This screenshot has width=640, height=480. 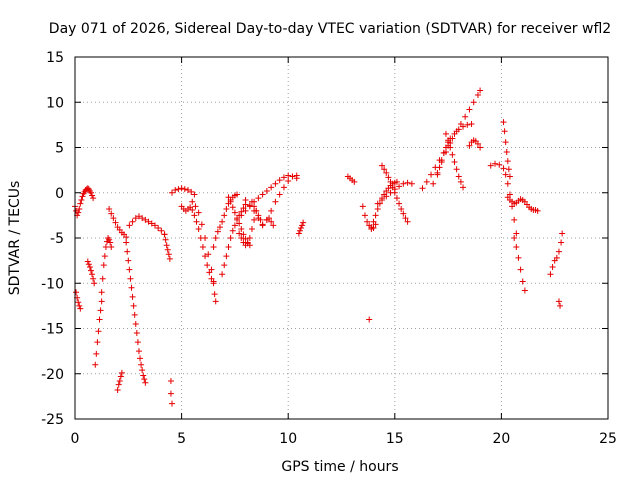 I want to click on x-axis-label: GPS time / hours, so click(x=339, y=467).